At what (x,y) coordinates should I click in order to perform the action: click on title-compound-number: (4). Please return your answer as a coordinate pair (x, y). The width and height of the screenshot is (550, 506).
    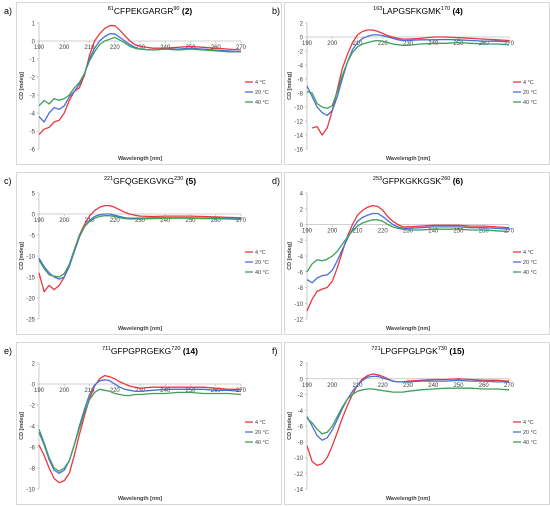
    Looking at the image, I should click on (456, 11).